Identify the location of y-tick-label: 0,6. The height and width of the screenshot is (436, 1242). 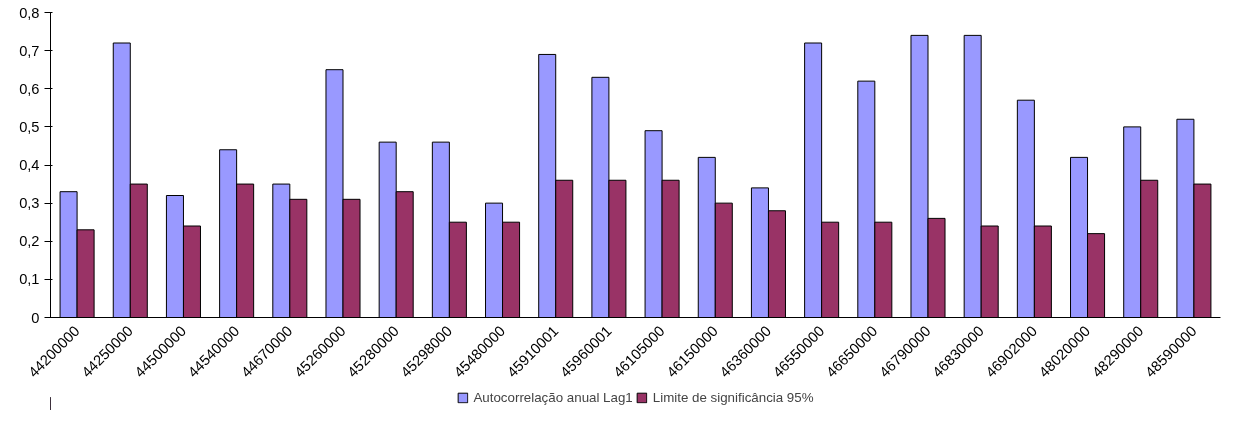
(29, 88).